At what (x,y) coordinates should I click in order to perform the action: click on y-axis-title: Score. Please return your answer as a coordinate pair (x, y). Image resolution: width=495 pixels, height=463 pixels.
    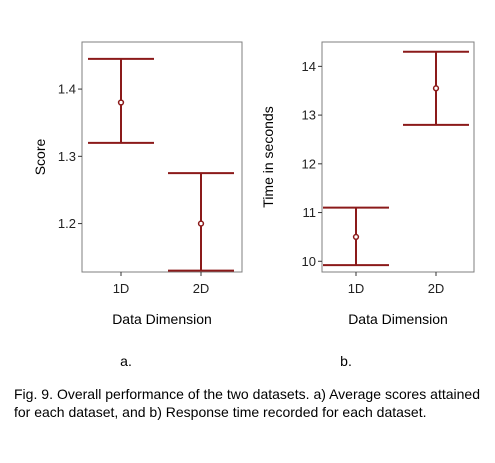
    Looking at the image, I should click on (40, 157).